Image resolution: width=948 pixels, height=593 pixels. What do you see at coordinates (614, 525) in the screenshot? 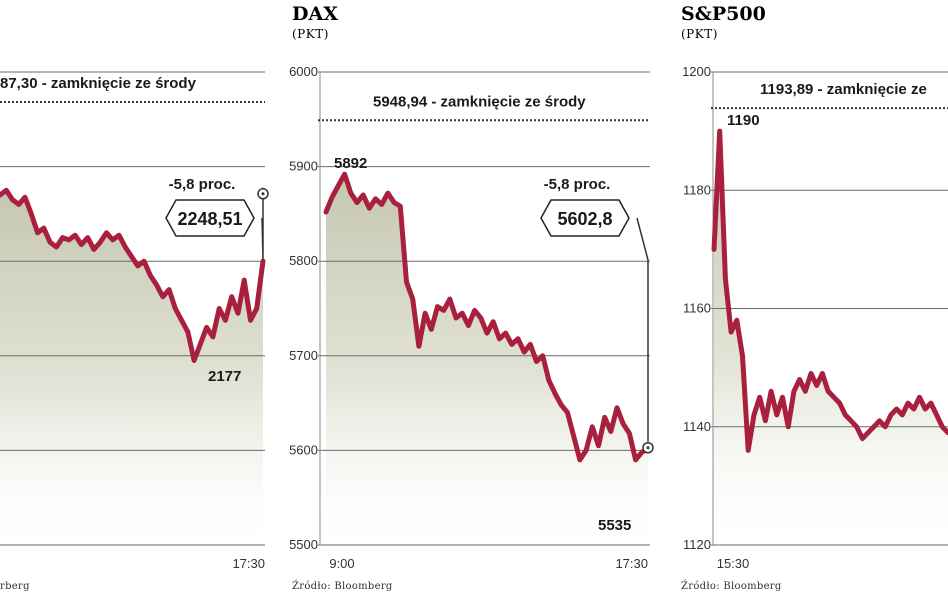
I see `low-label: 5535` at bounding box center [614, 525].